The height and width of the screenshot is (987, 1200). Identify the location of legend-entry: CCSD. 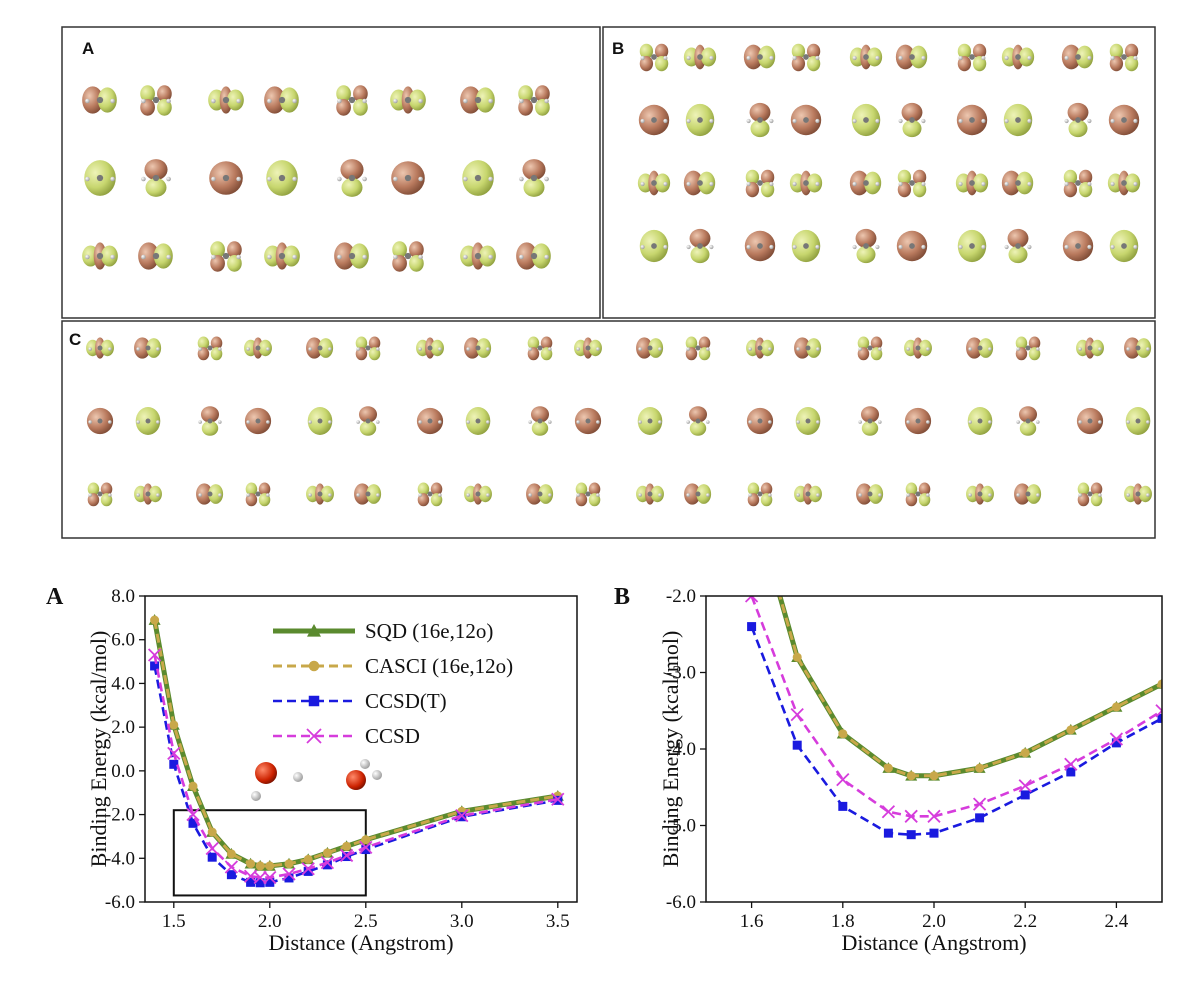
(346, 736).